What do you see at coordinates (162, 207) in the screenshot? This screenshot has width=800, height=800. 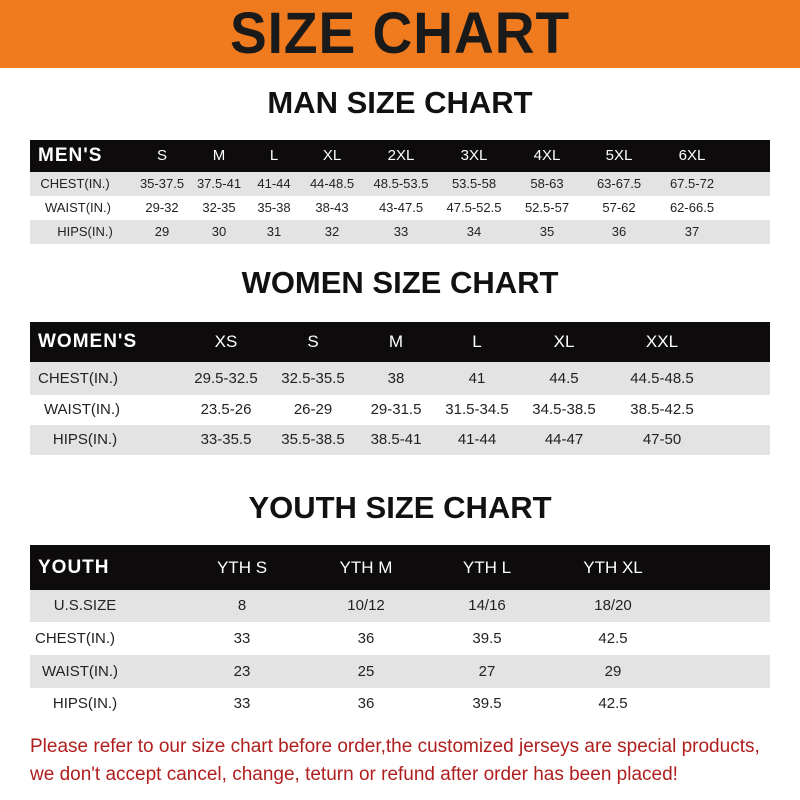 I see `table-cell: 29-32` at bounding box center [162, 207].